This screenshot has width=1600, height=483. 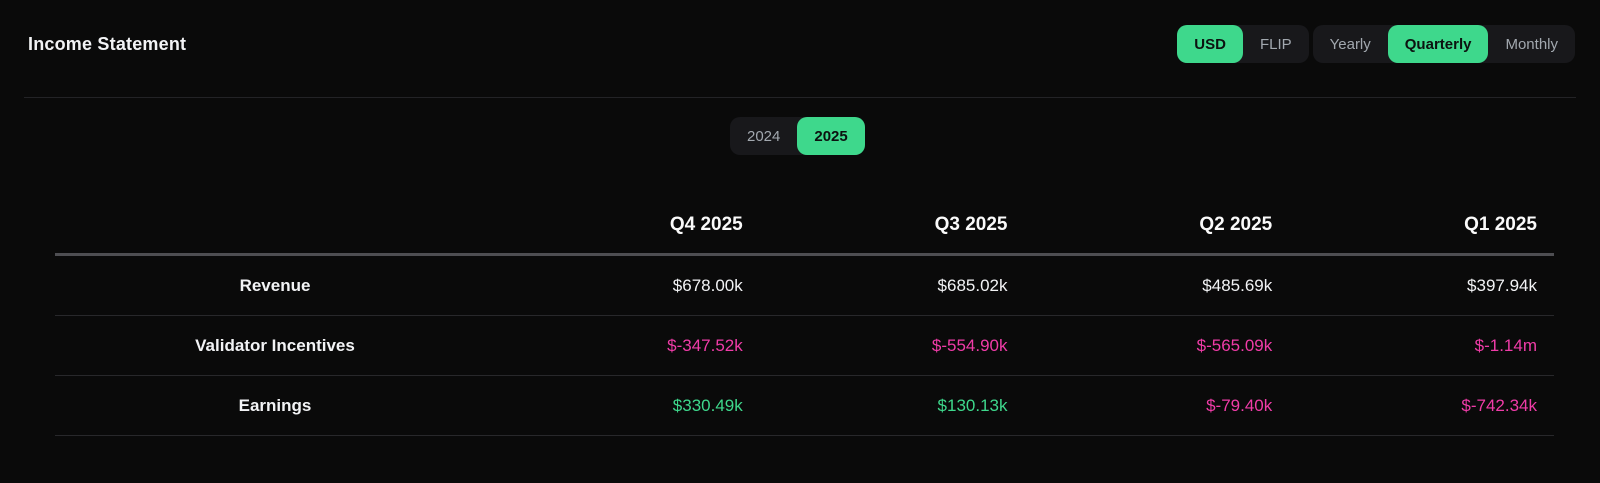 What do you see at coordinates (627, 226) in the screenshot?
I see `column-header-q4-2025: Q4 2025` at bounding box center [627, 226].